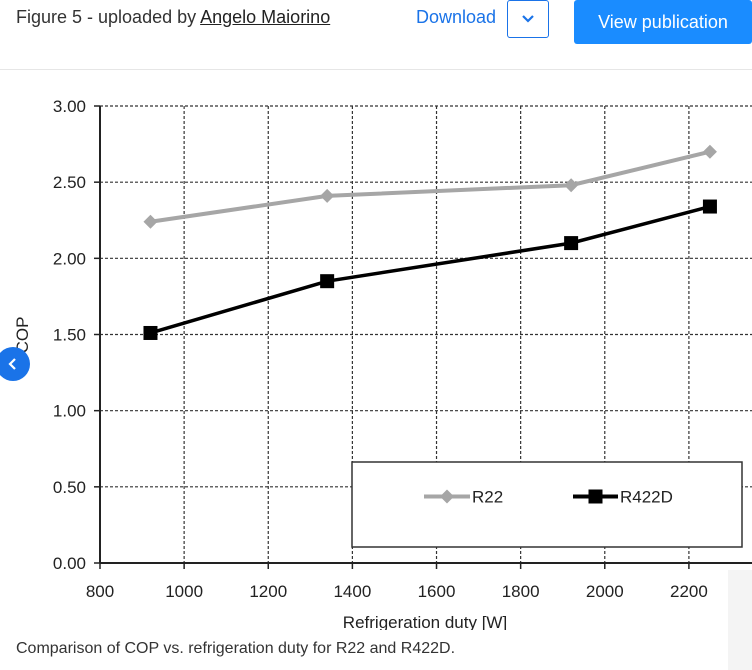  What do you see at coordinates (108, 17) in the screenshot?
I see `figure-title-prefix: Figure 5 - uploaded by` at bounding box center [108, 17].